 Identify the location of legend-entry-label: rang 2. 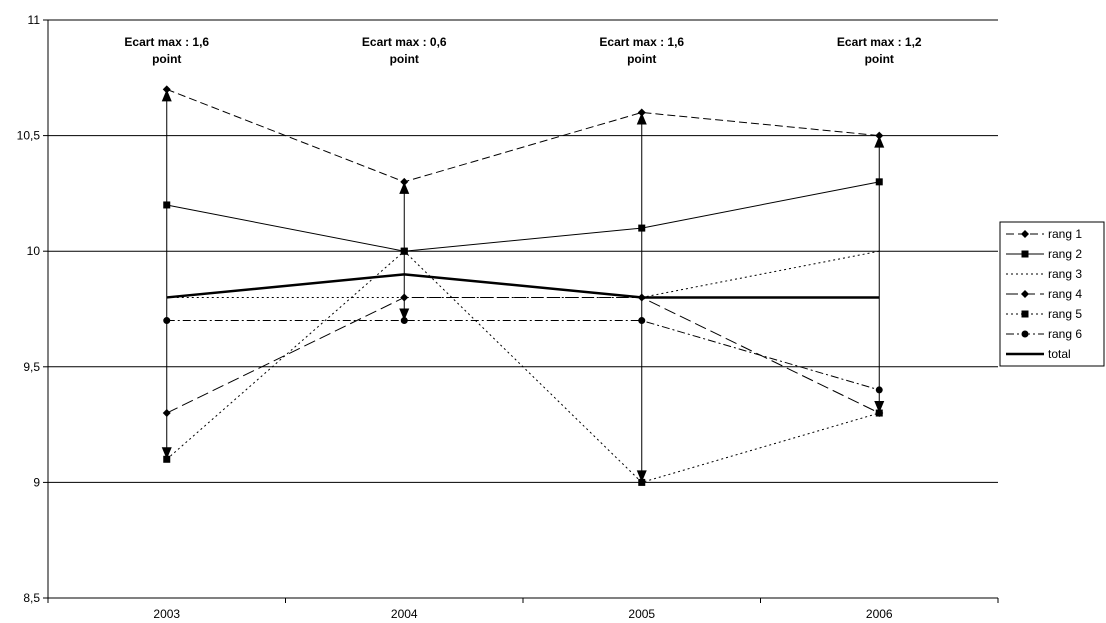
(1065, 254).